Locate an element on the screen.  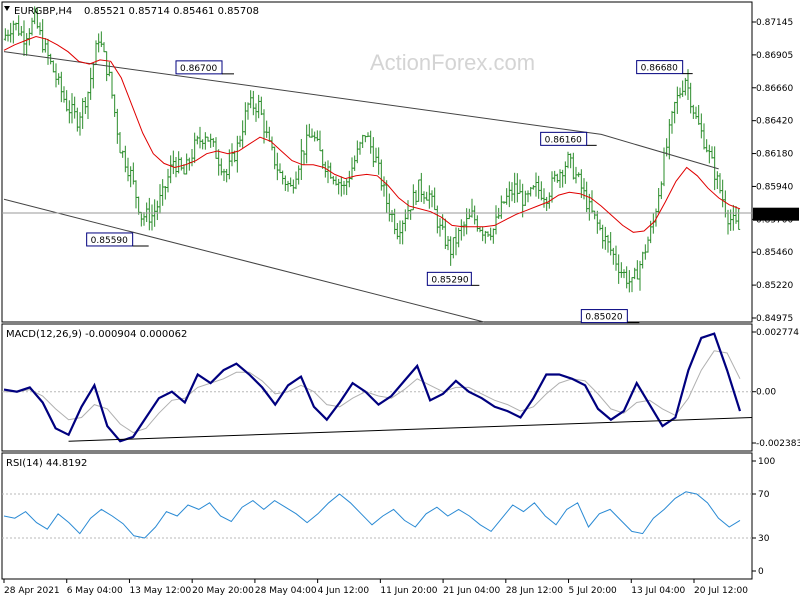
last-price-label: 0.85708 is located at coordinates (775, 216).